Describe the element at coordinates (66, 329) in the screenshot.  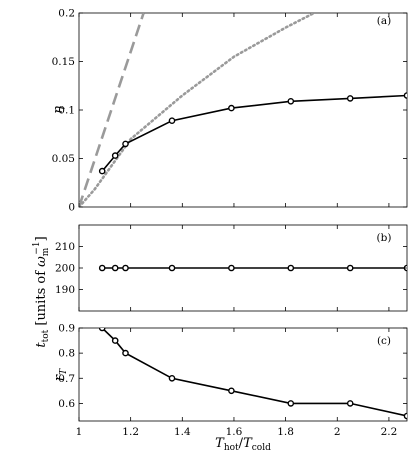
I see `y-tick-label: 0.9` at that location.